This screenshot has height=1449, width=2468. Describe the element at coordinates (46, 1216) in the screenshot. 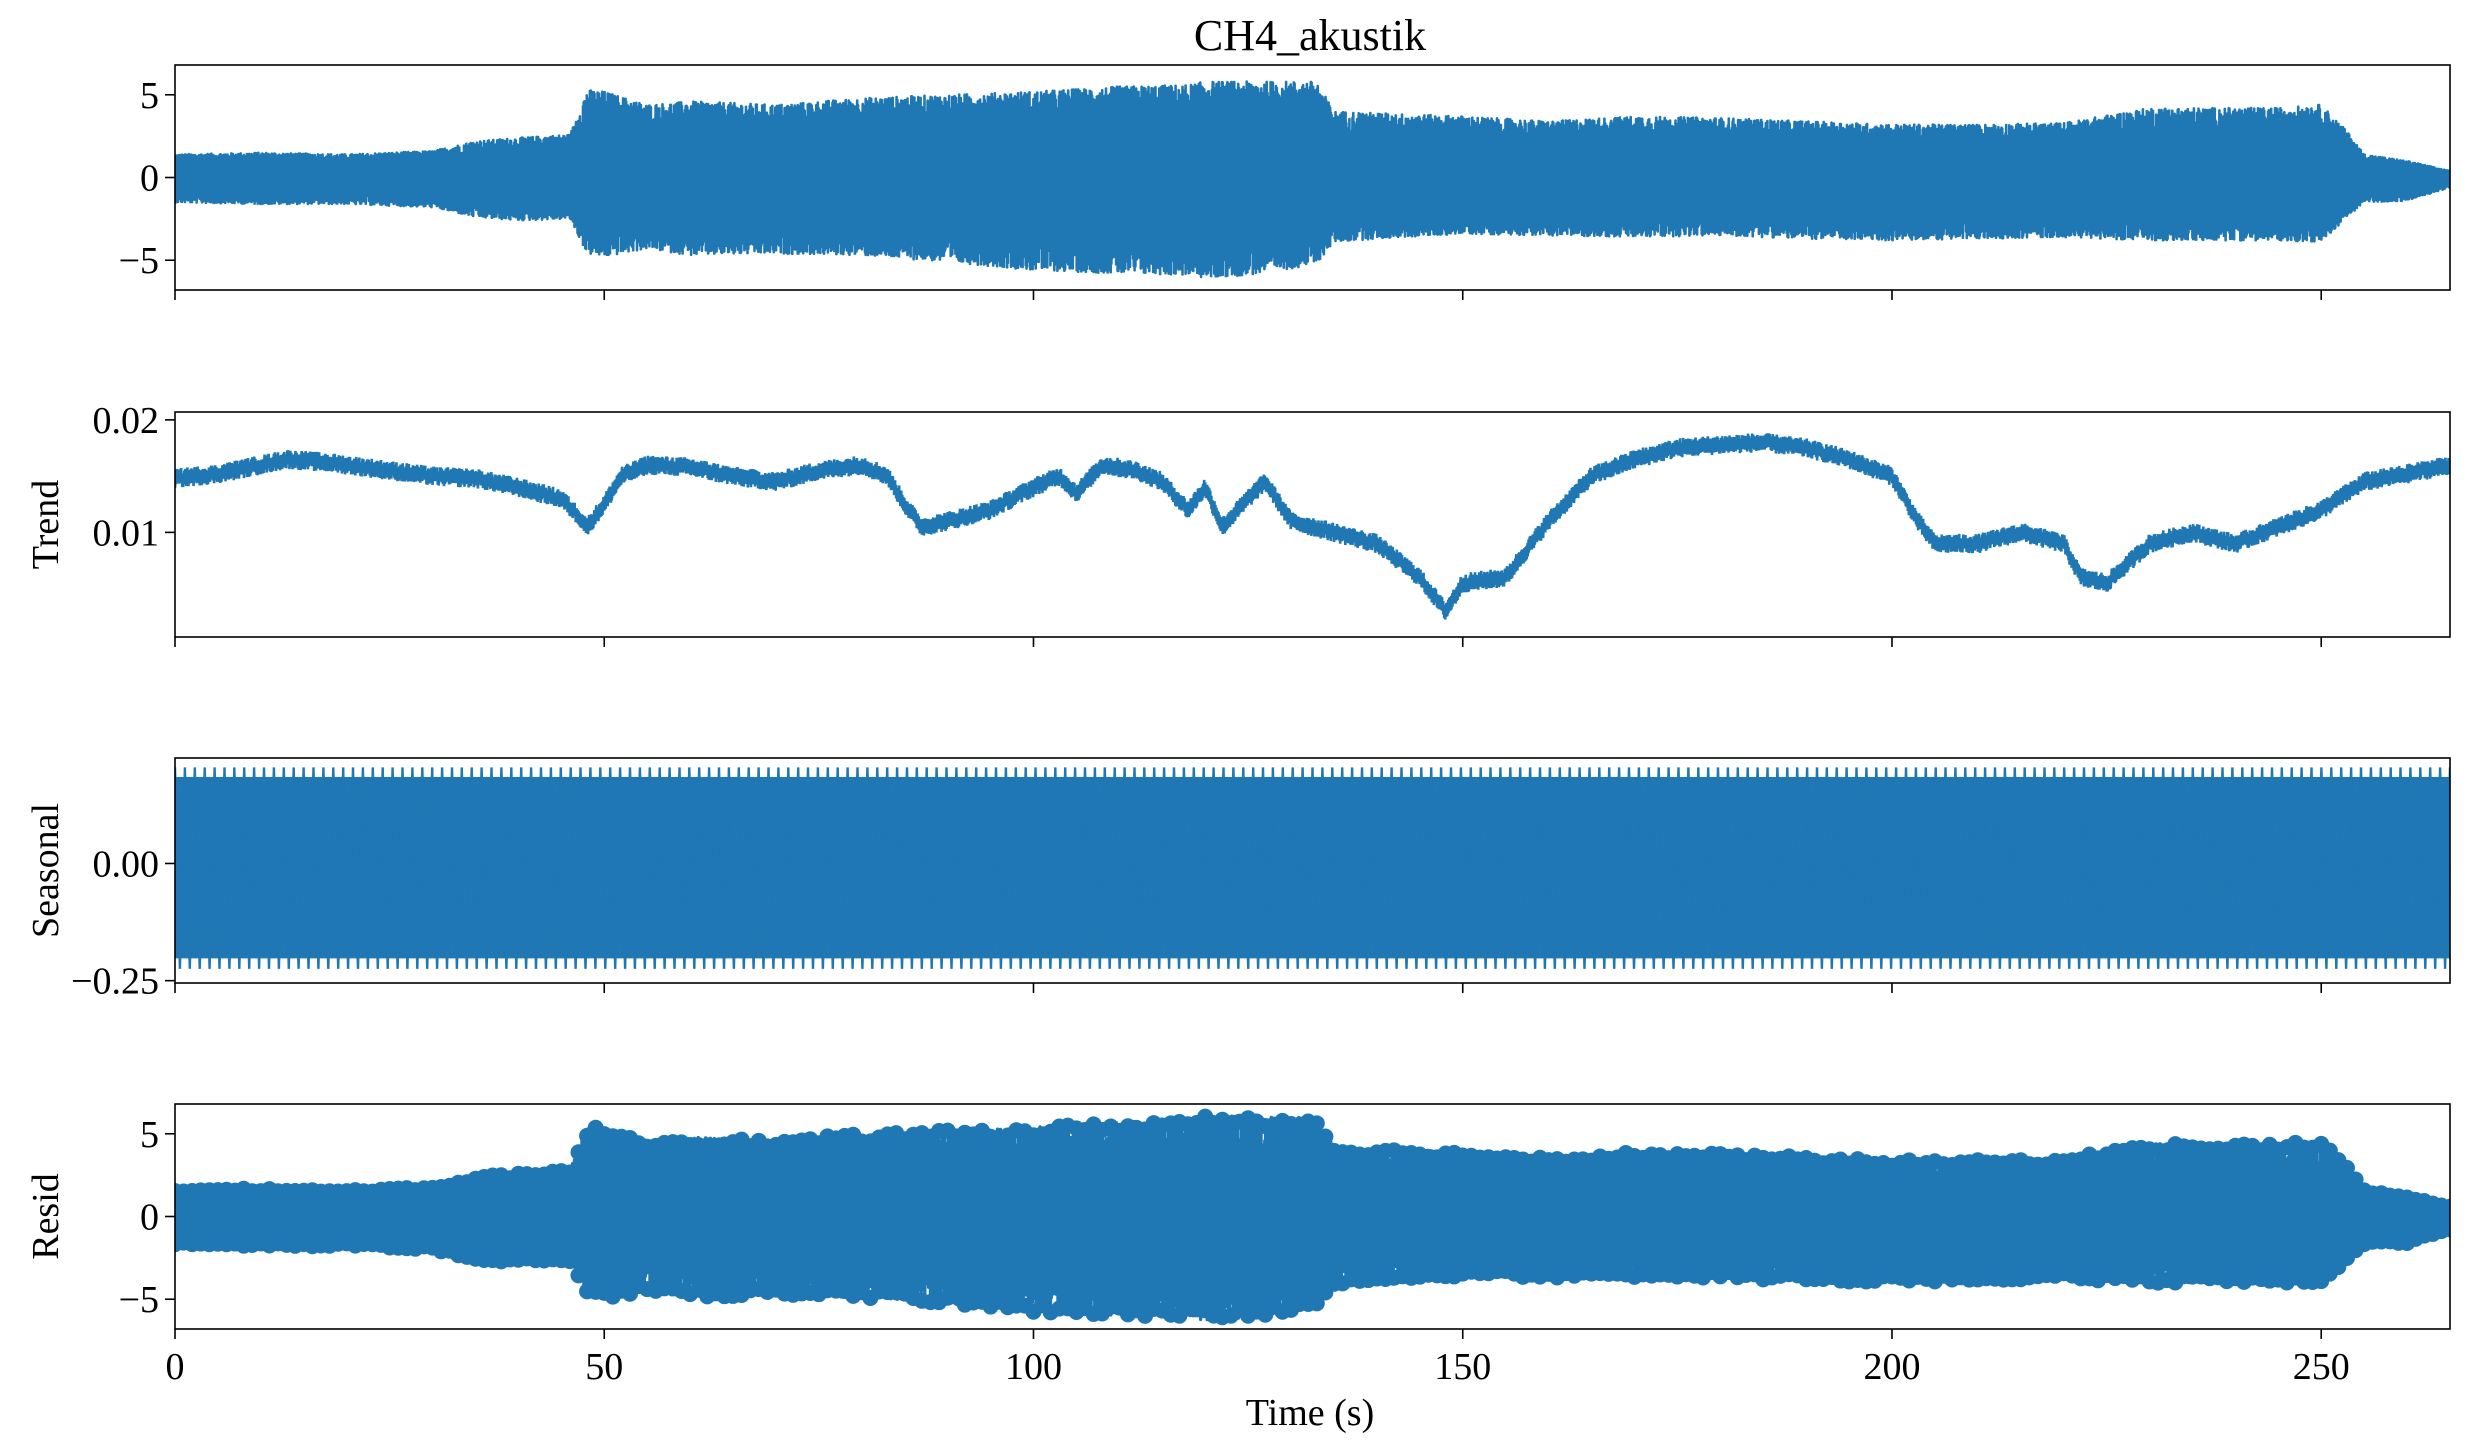

I see `resid-y-axis-label: Resid` at that location.